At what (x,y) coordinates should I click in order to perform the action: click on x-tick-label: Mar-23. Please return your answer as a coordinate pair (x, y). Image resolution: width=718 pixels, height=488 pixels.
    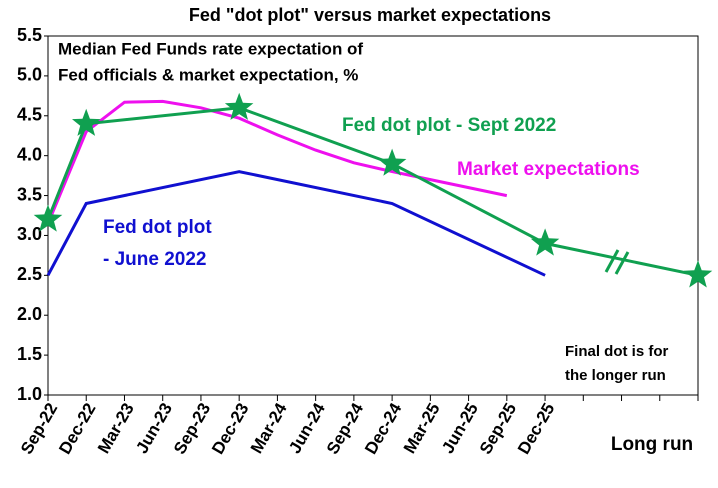
    Looking at the image, I should click on (116, 428).